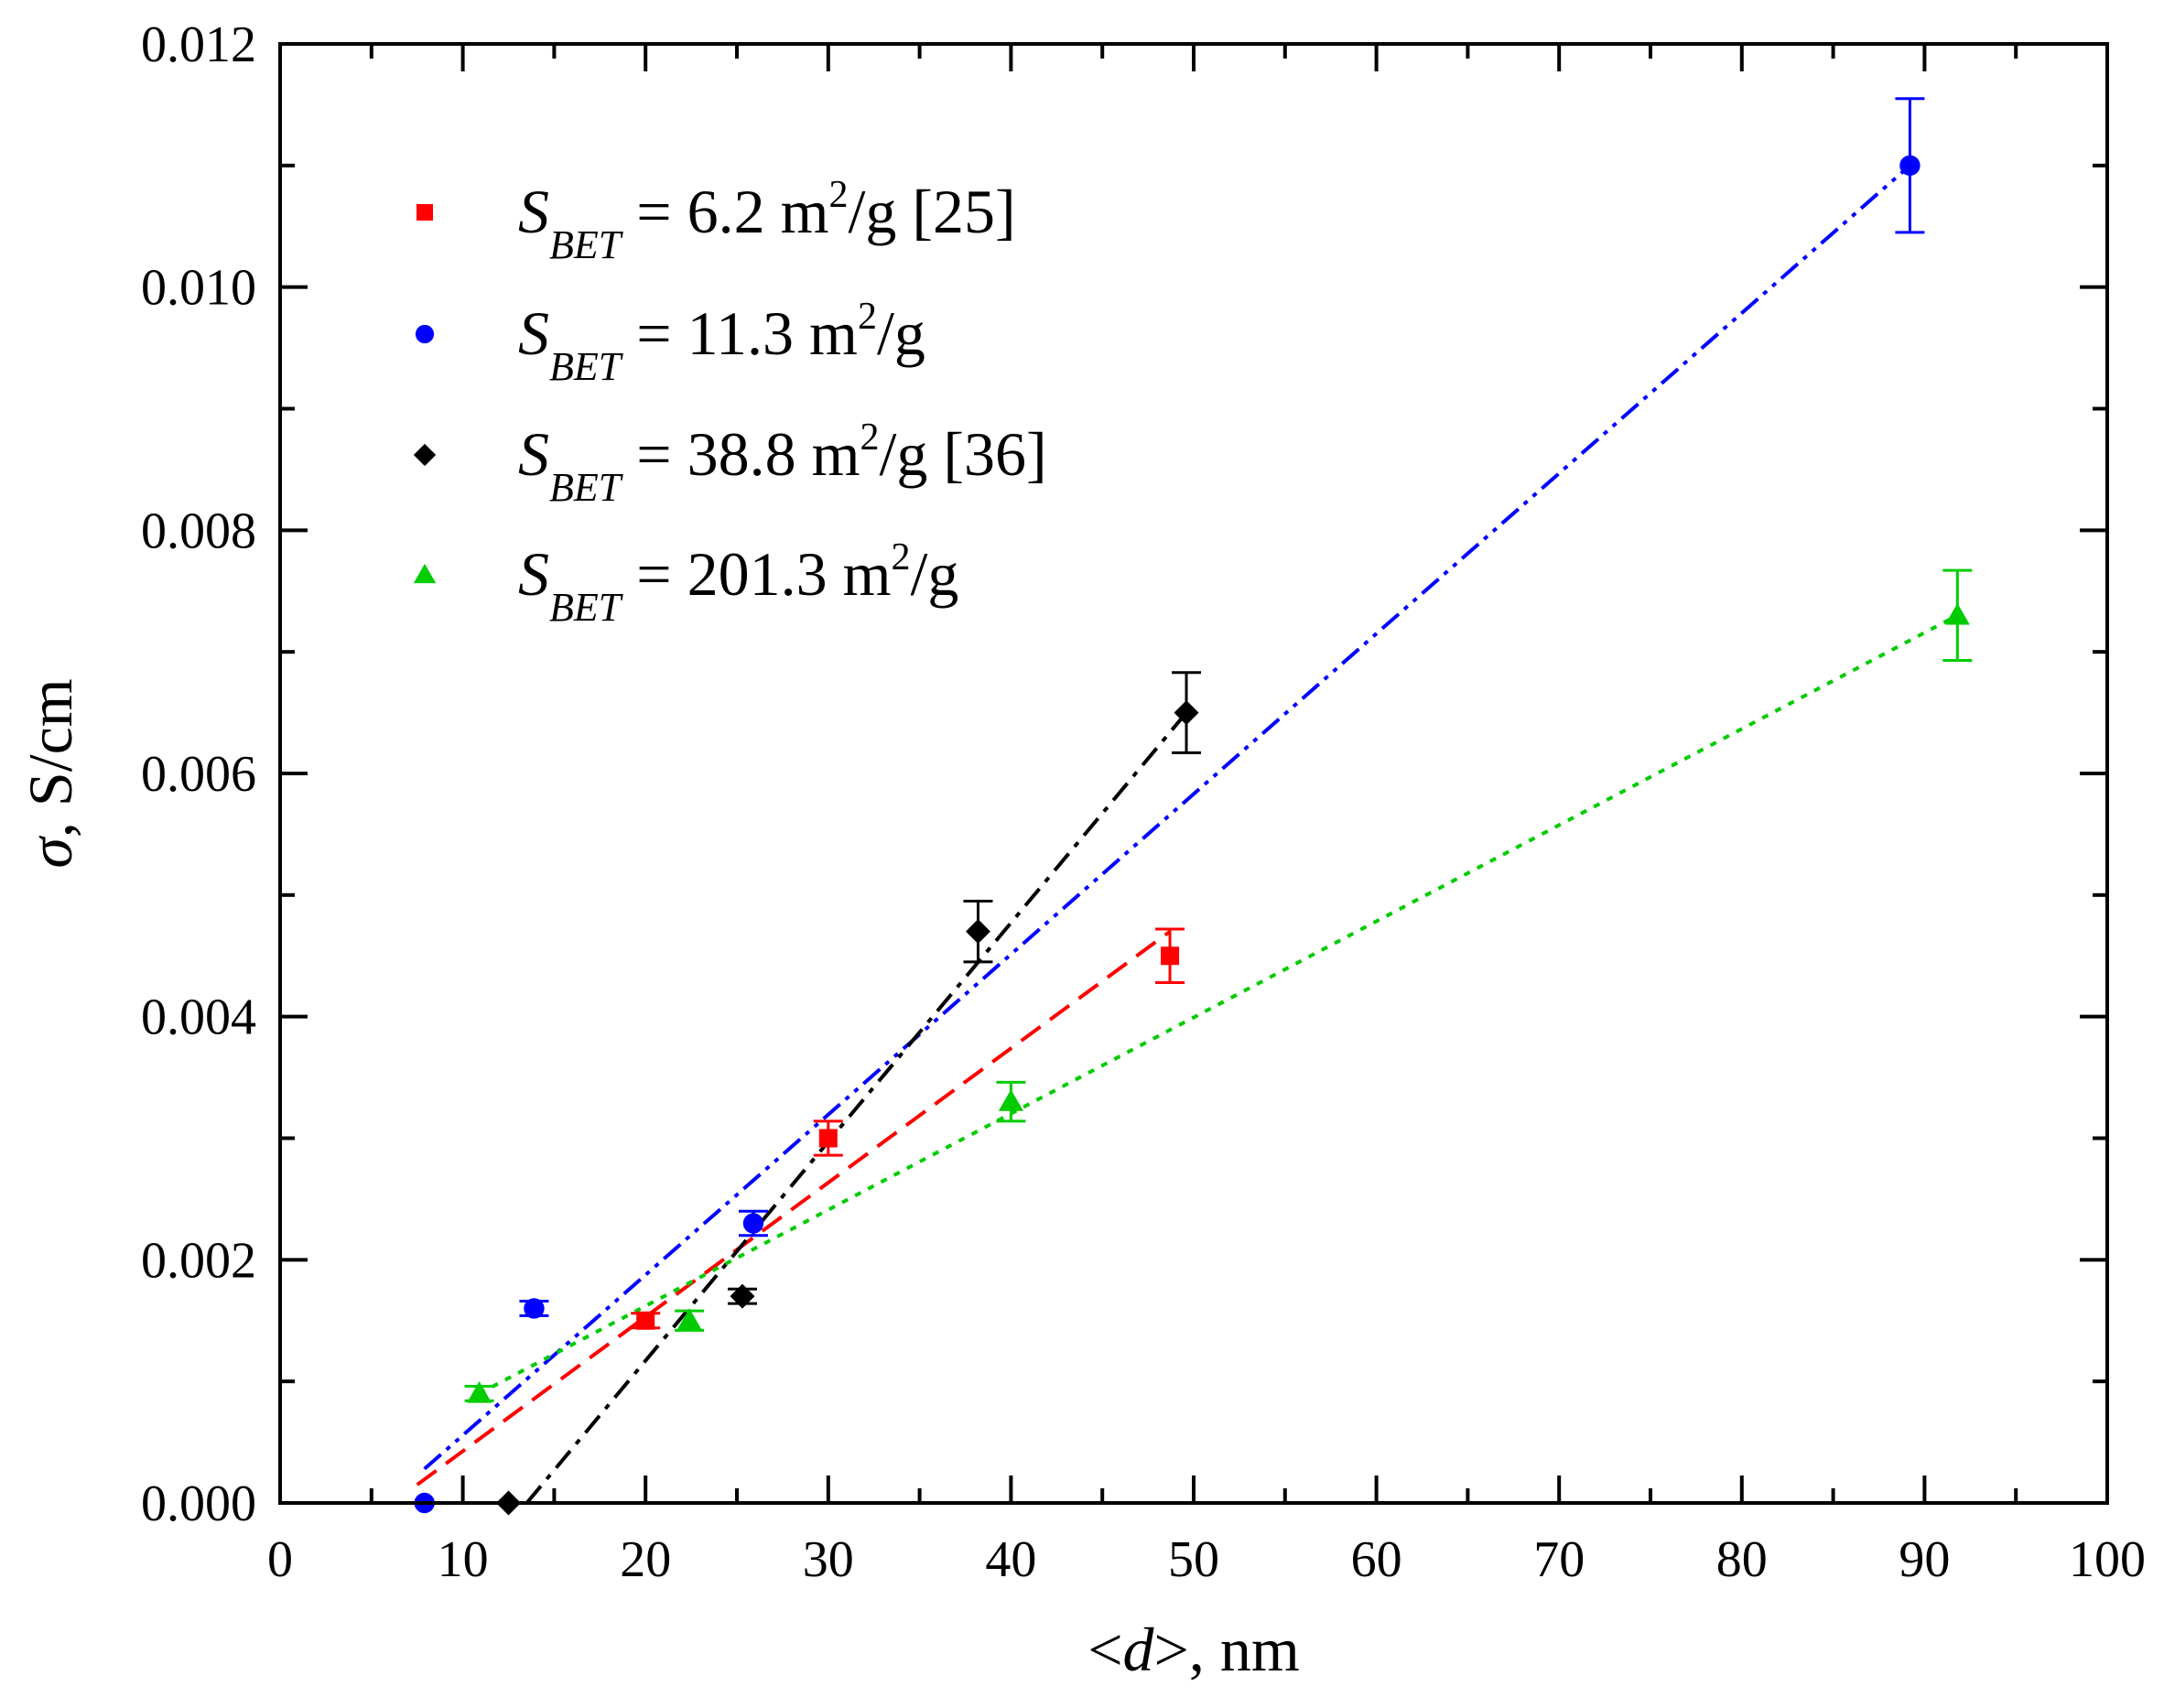  I want to click on x-axis-title-var: d, so click(1139, 1649).